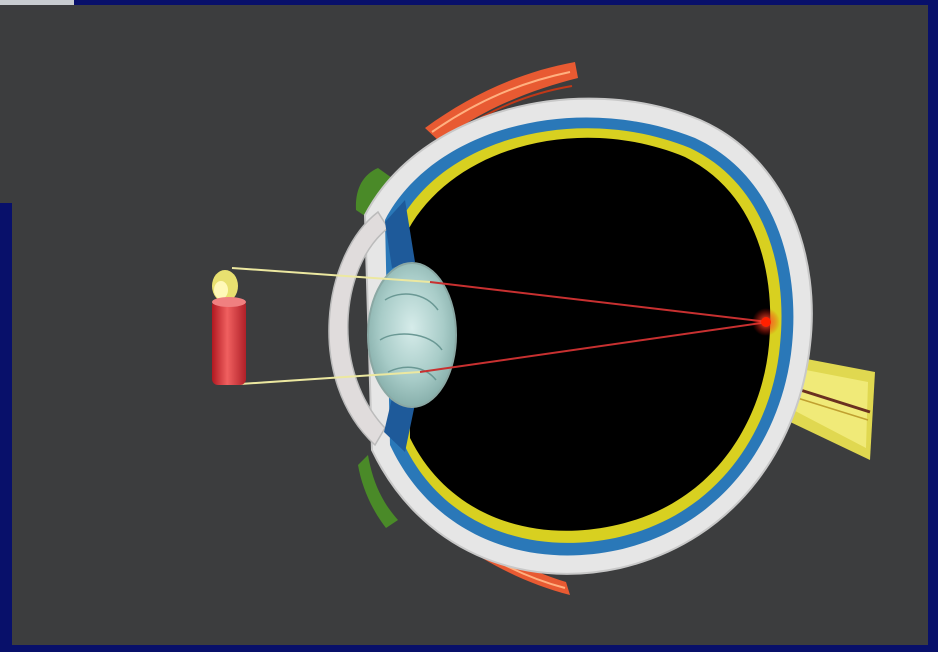 This screenshot has height=652, width=938. Describe the element at coordinates (399, 425) in the screenshot. I see `lower-iris` at that location.